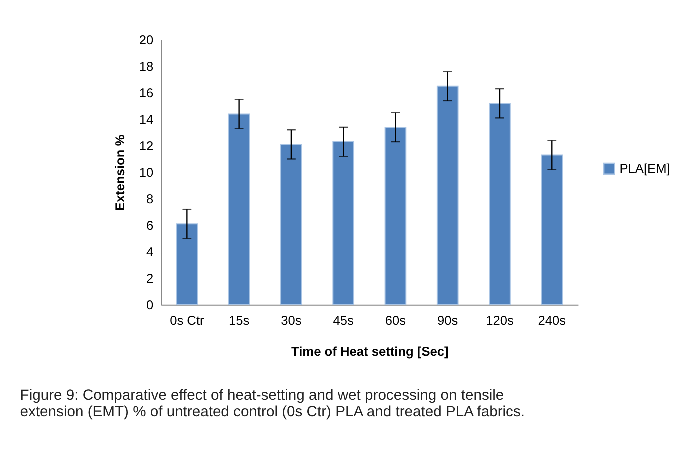 The height and width of the screenshot is (465, 681). Describe the element at coordinates (150, 198) in the screenshot. I see `y-tick-label: 8` at that location.